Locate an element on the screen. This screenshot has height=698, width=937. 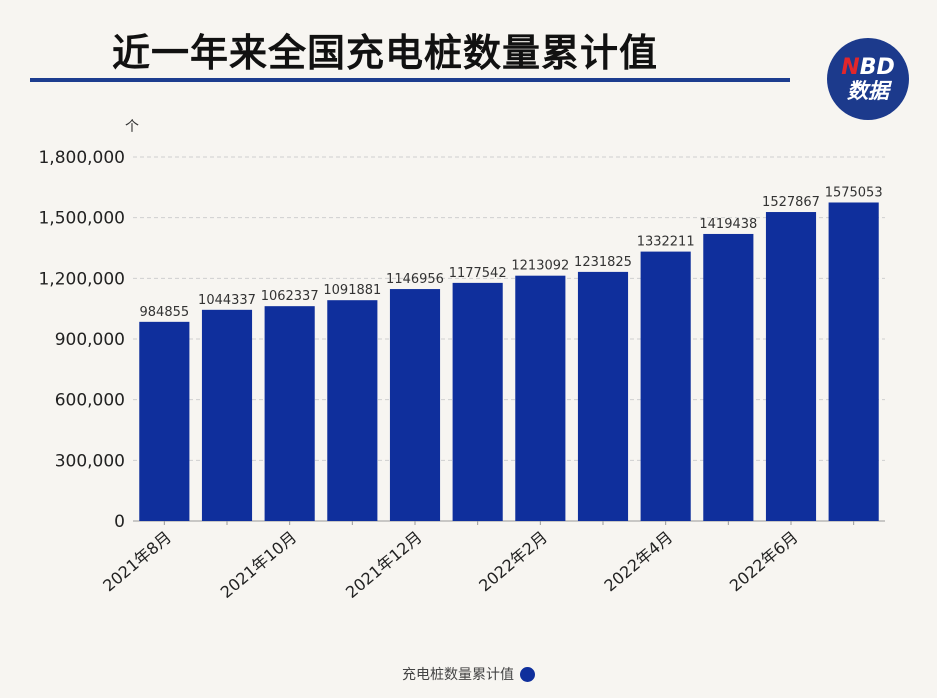
legend-marker-icon is located at coordinates (527, 674).